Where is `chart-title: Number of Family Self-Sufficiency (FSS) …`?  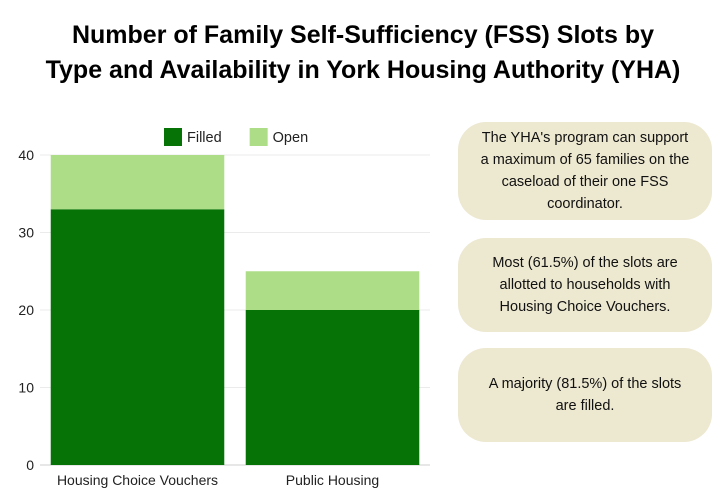 chart-title: Number of Family Self-Sufficiency (FSS) … is located at coordinates (363, 53).